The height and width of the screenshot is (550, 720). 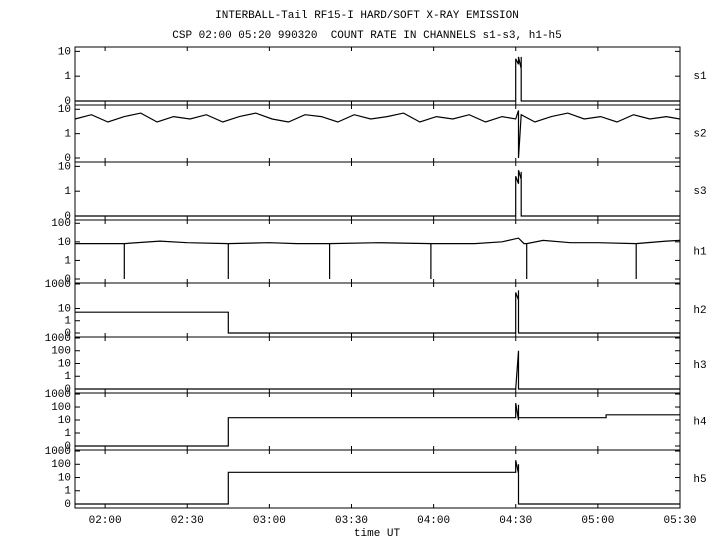 What do you see at coordinates (187, 521) in the screenshot?
I see `x-tick-label: 02:30` at bounding box center [187, 521].